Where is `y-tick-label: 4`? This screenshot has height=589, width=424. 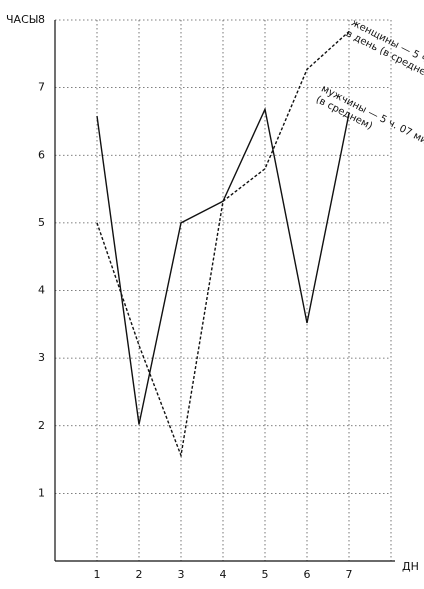
y-tick-label: 4 is located at coordinates (41, 290).